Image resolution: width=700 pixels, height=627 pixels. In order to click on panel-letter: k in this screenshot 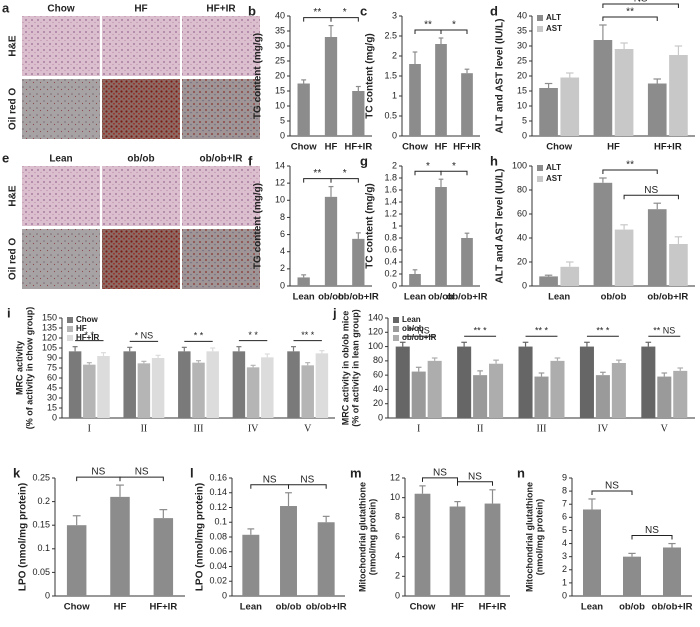, I will do `click(17, 472)`.